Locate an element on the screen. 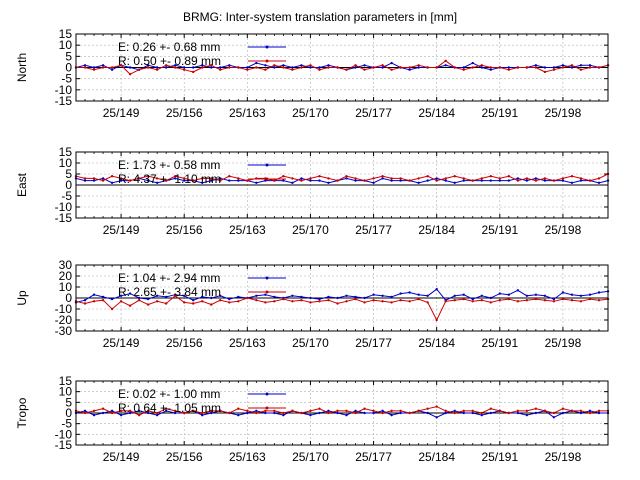 This screenshot has height=480, width=640. legend-entry-label: R: 4.37 +- 1.10 mm is located at coordinates (169, 179).